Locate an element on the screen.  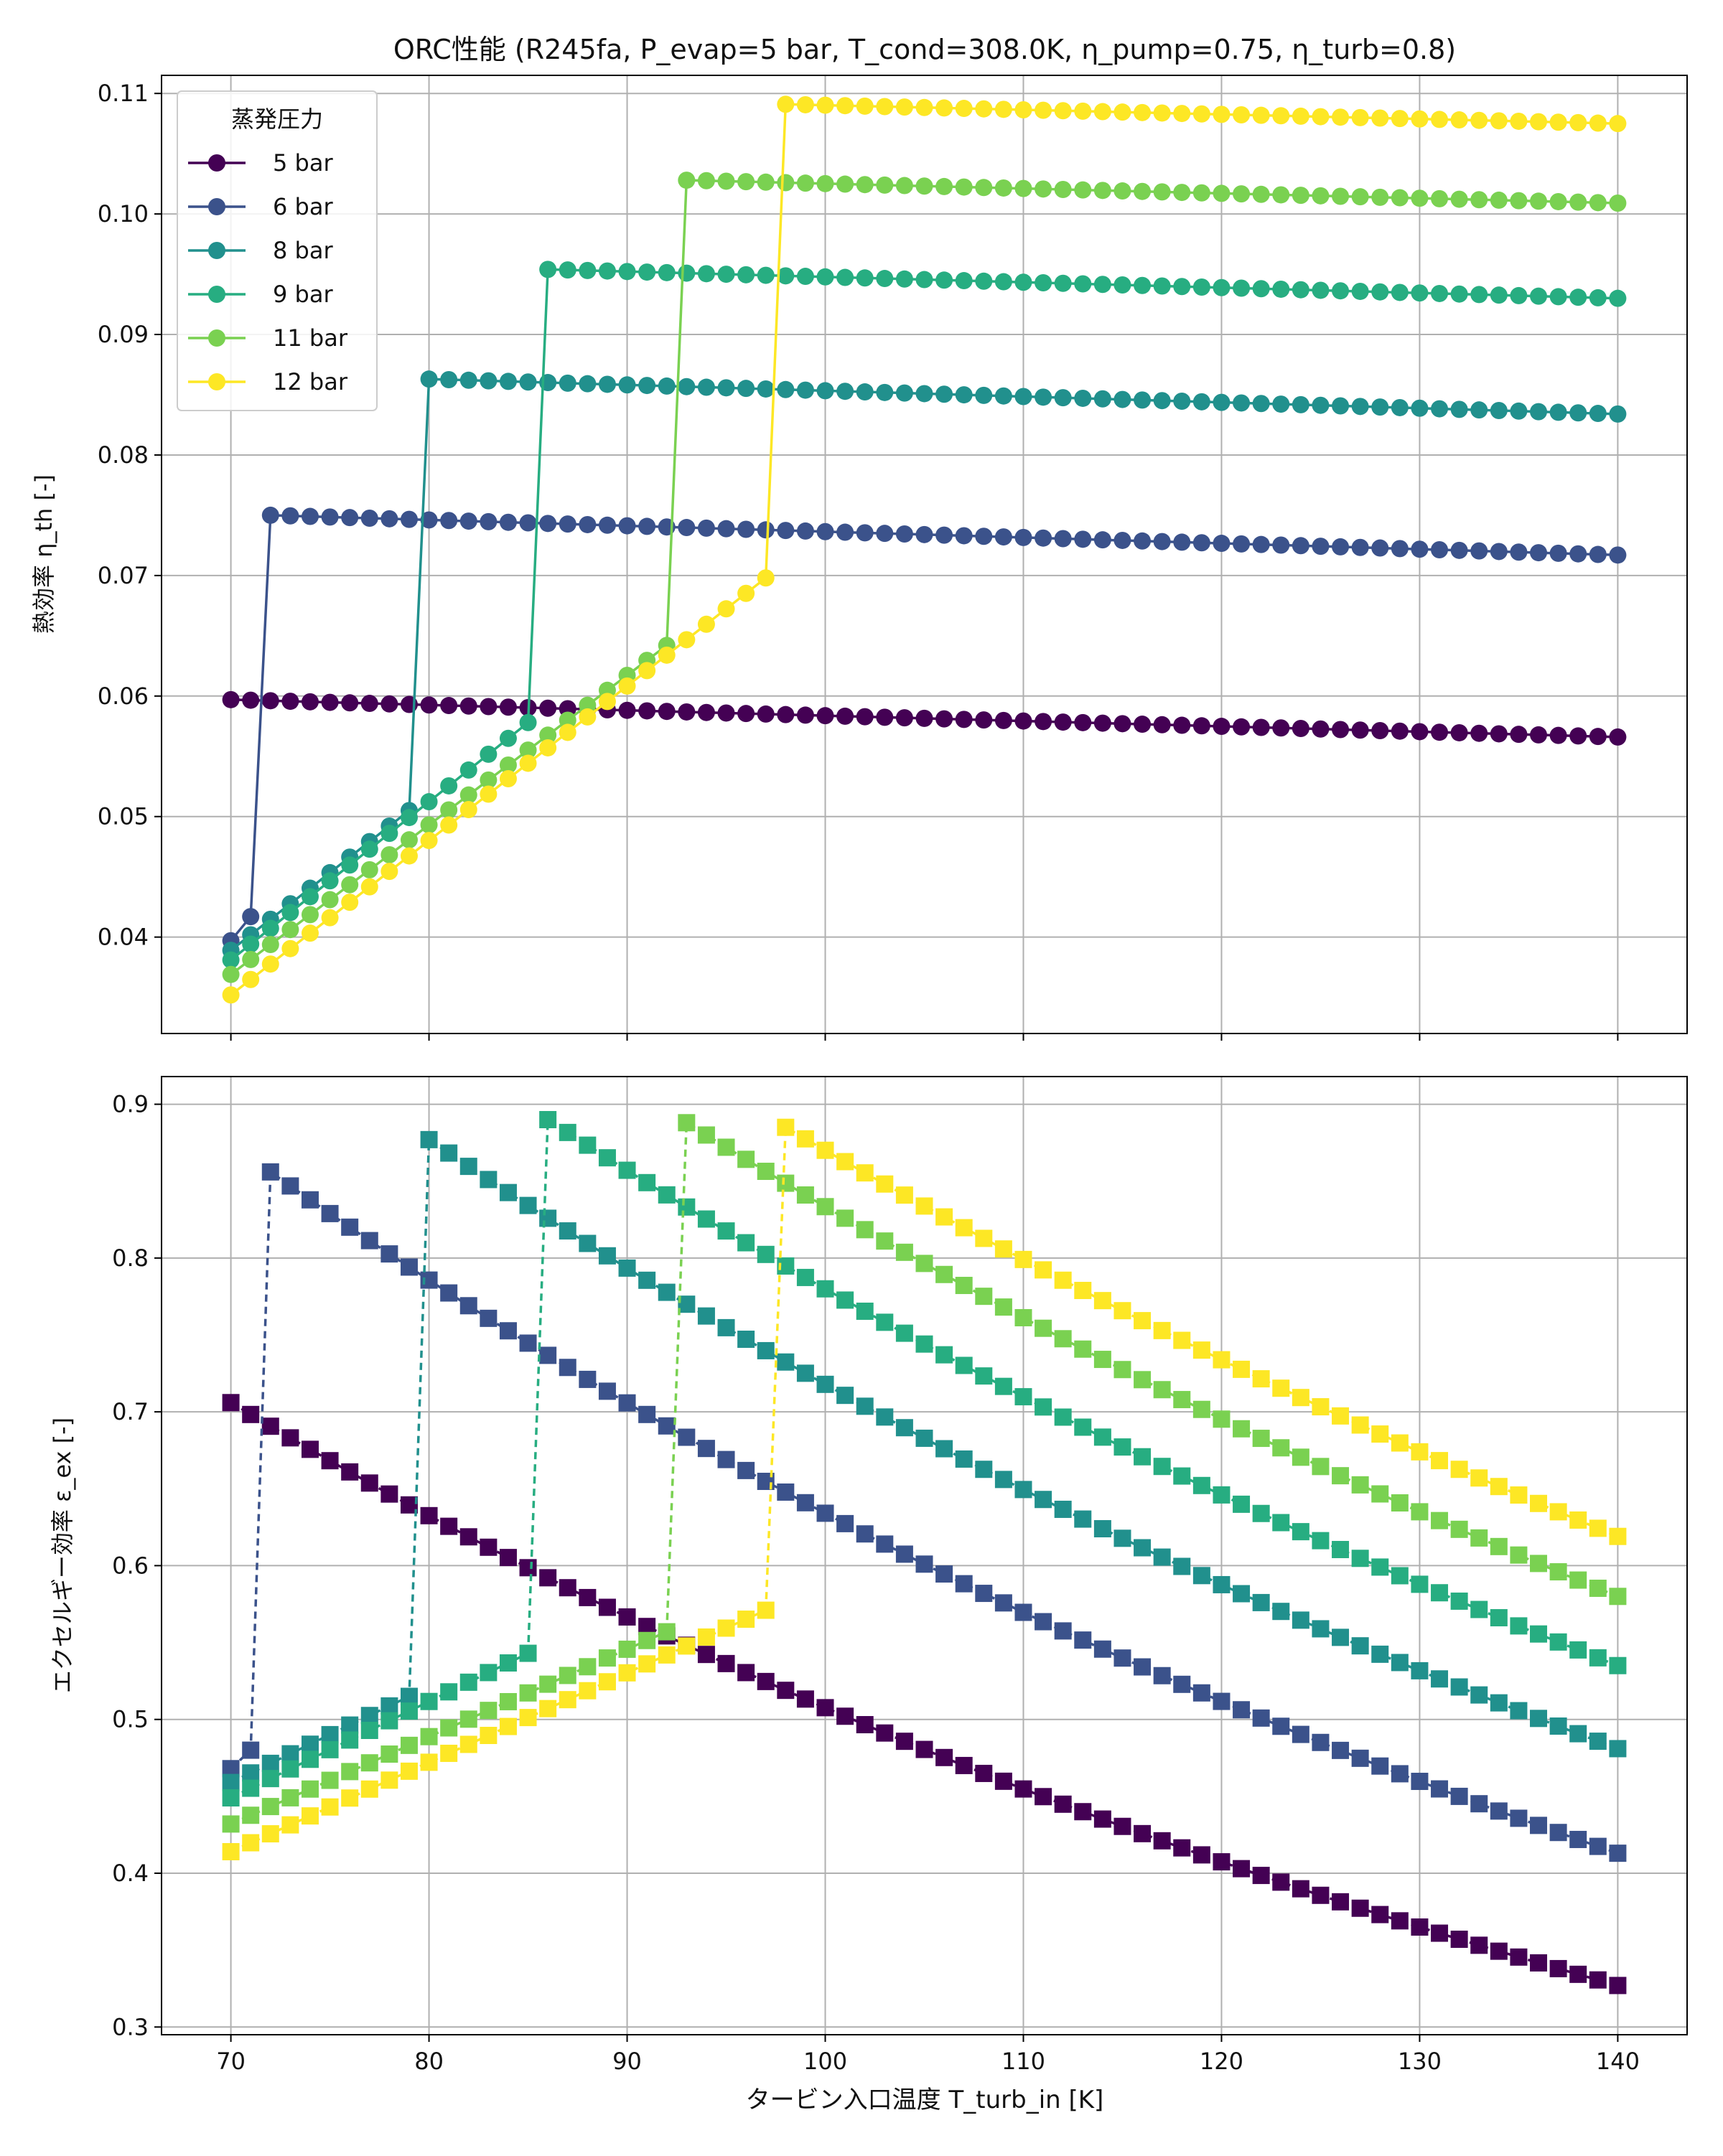
y-ticks-bottom: 0.3 0.4 0.5 0.6 0.7 0.8 0.9 is located at coordinates (137, 1565).